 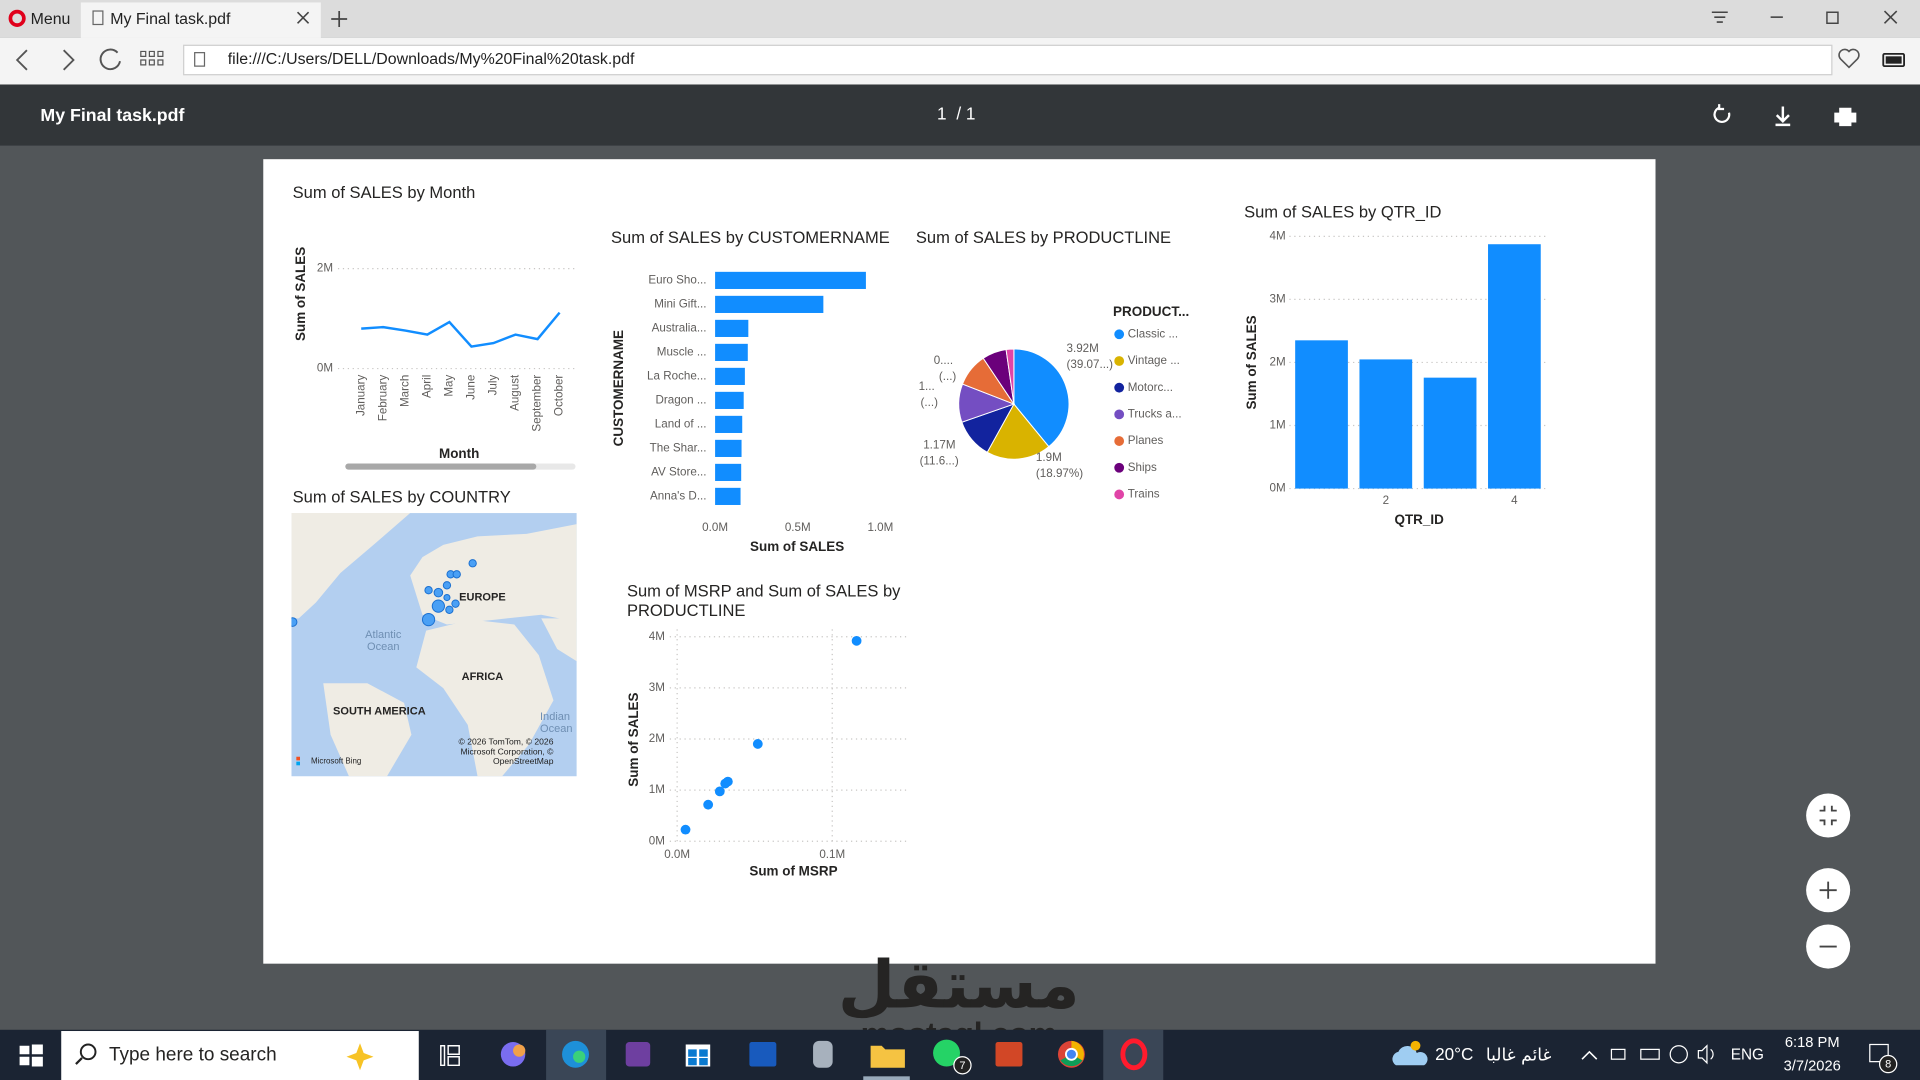 What do you see at coordinates (1018, 431) in the screenshot?
I see `pie-slice` at bounding box center [1018, 431].